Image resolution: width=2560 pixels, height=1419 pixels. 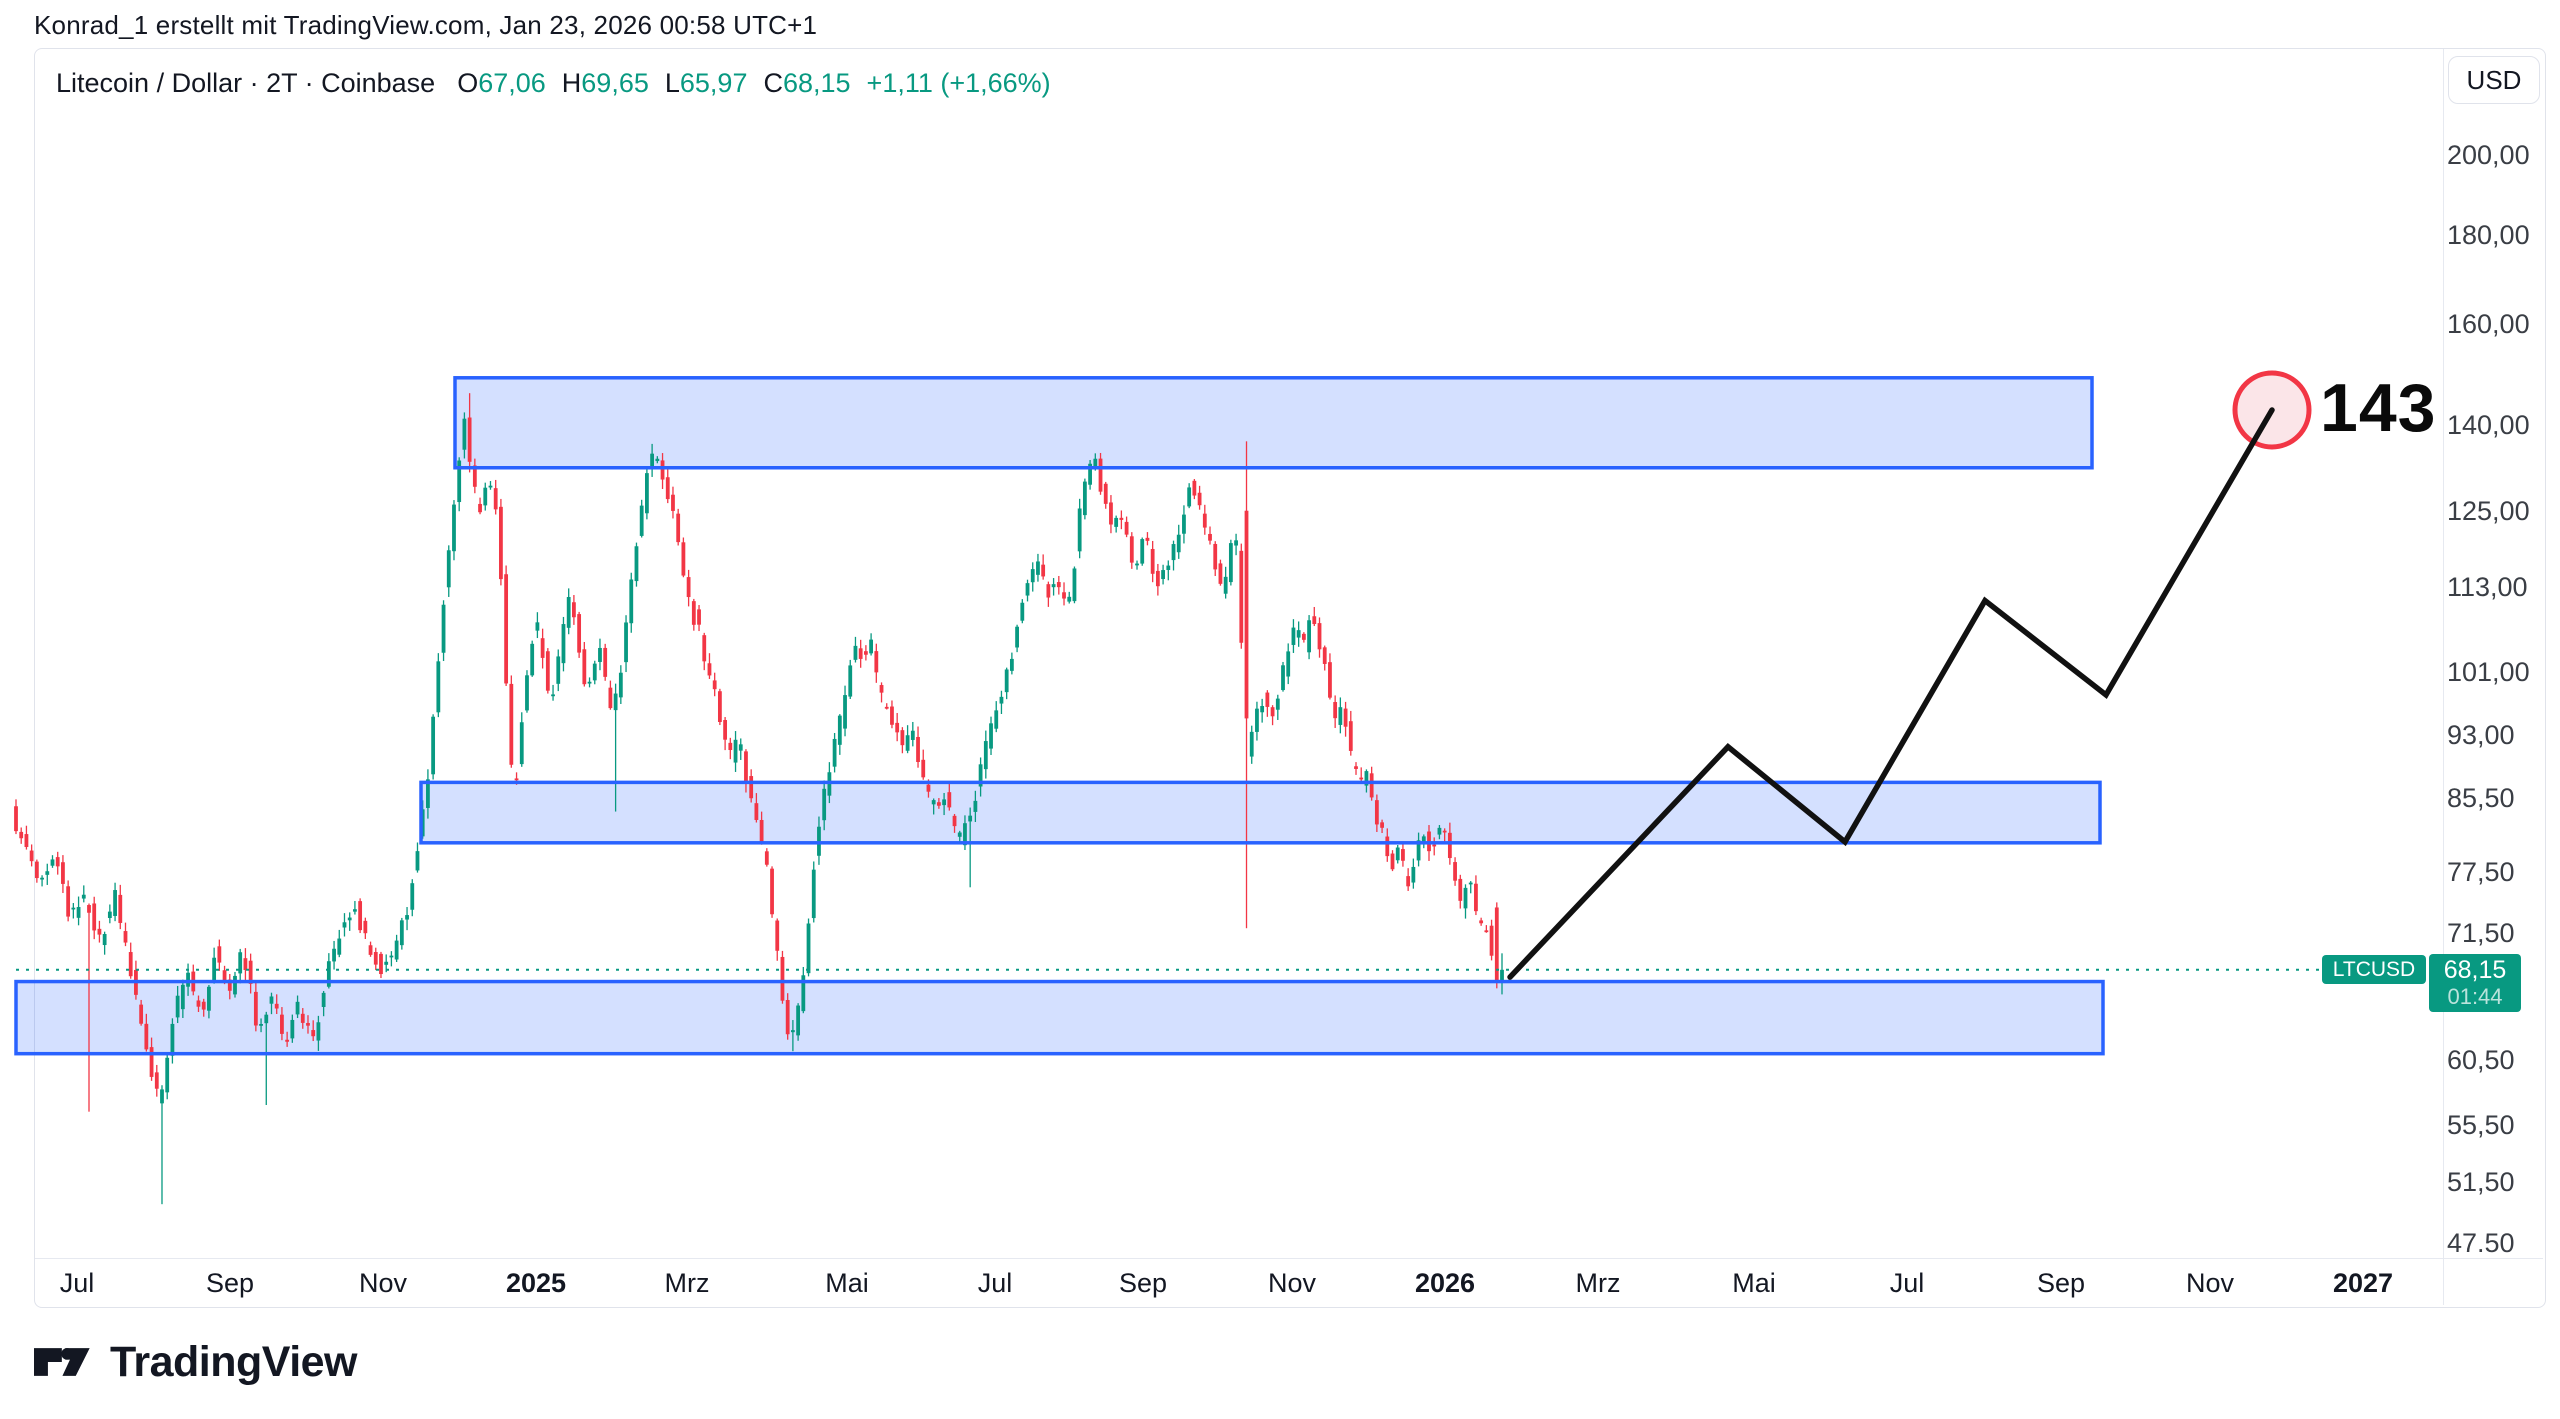 I want to click on currency-usd-button: USD, so click(x=2494, y=80).